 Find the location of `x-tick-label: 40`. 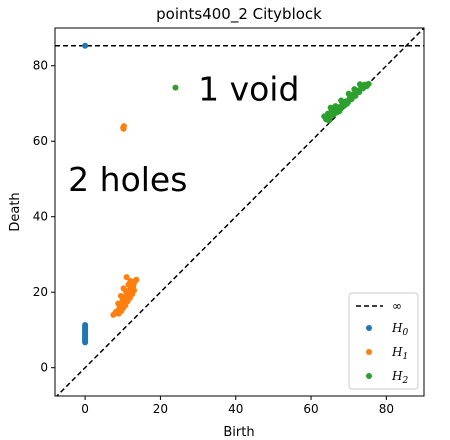

x-tick-label: 40 is located at coordinates (235, 409).